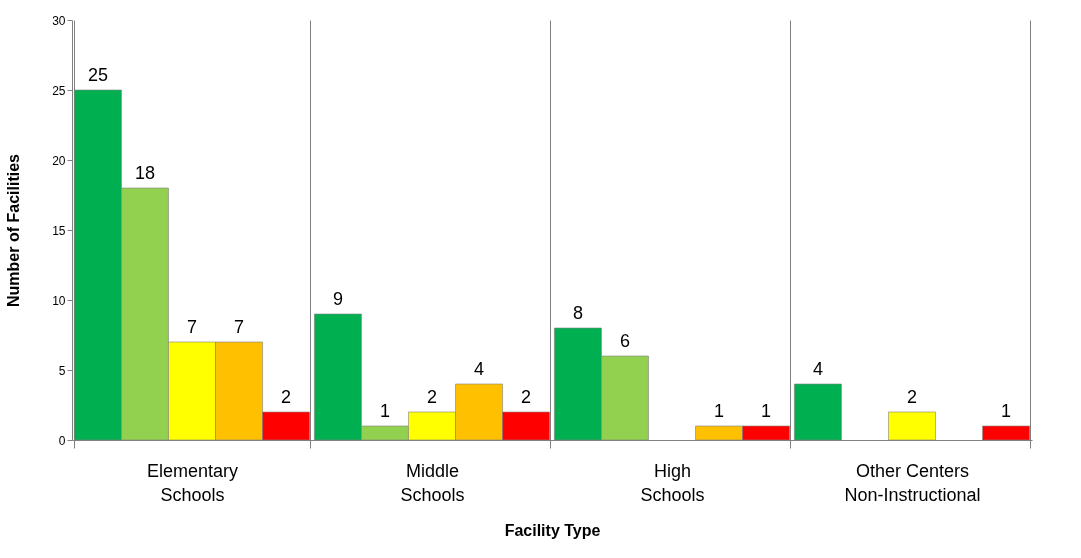 This screenshot has width=1081, height=558. Describe the element at coordinates (577, 313) in the screenshot. I see `data-label: 8` at that location.